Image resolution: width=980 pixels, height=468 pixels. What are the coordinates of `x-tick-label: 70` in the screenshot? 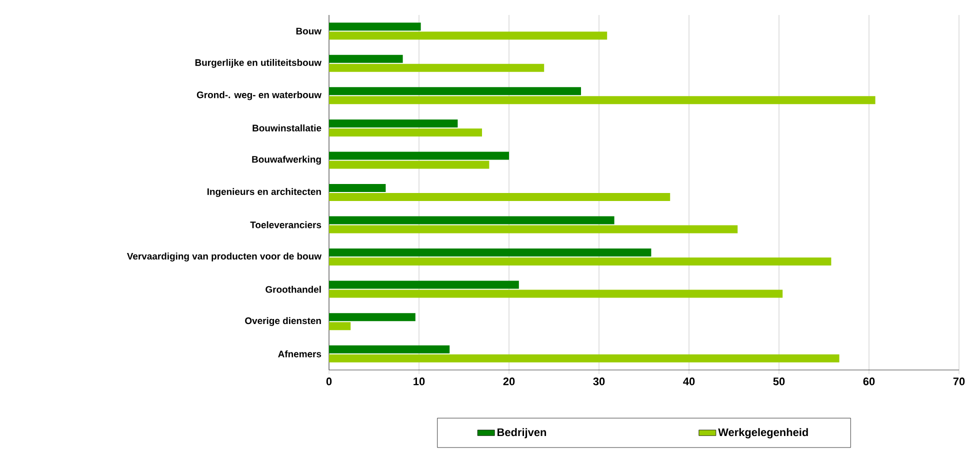 It's located at (959, 382).